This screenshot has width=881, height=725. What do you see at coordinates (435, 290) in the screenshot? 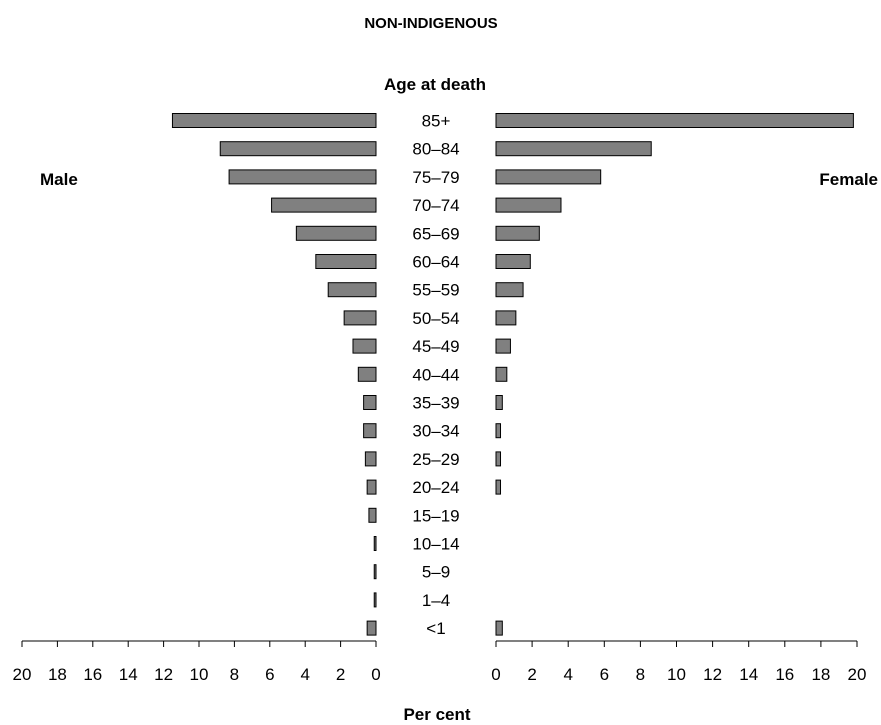
I see `category-label-6: 55–59` at bounding box center [435, 290].